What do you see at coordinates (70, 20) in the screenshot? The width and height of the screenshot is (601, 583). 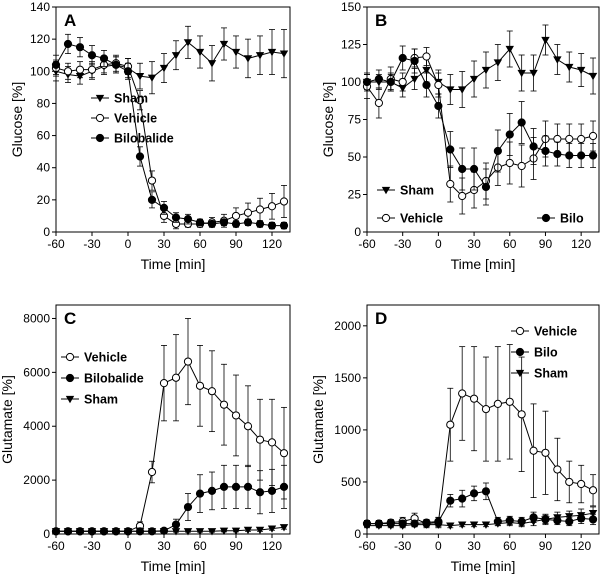 I see `panel-letter: A` at bounding box center [70, 20].